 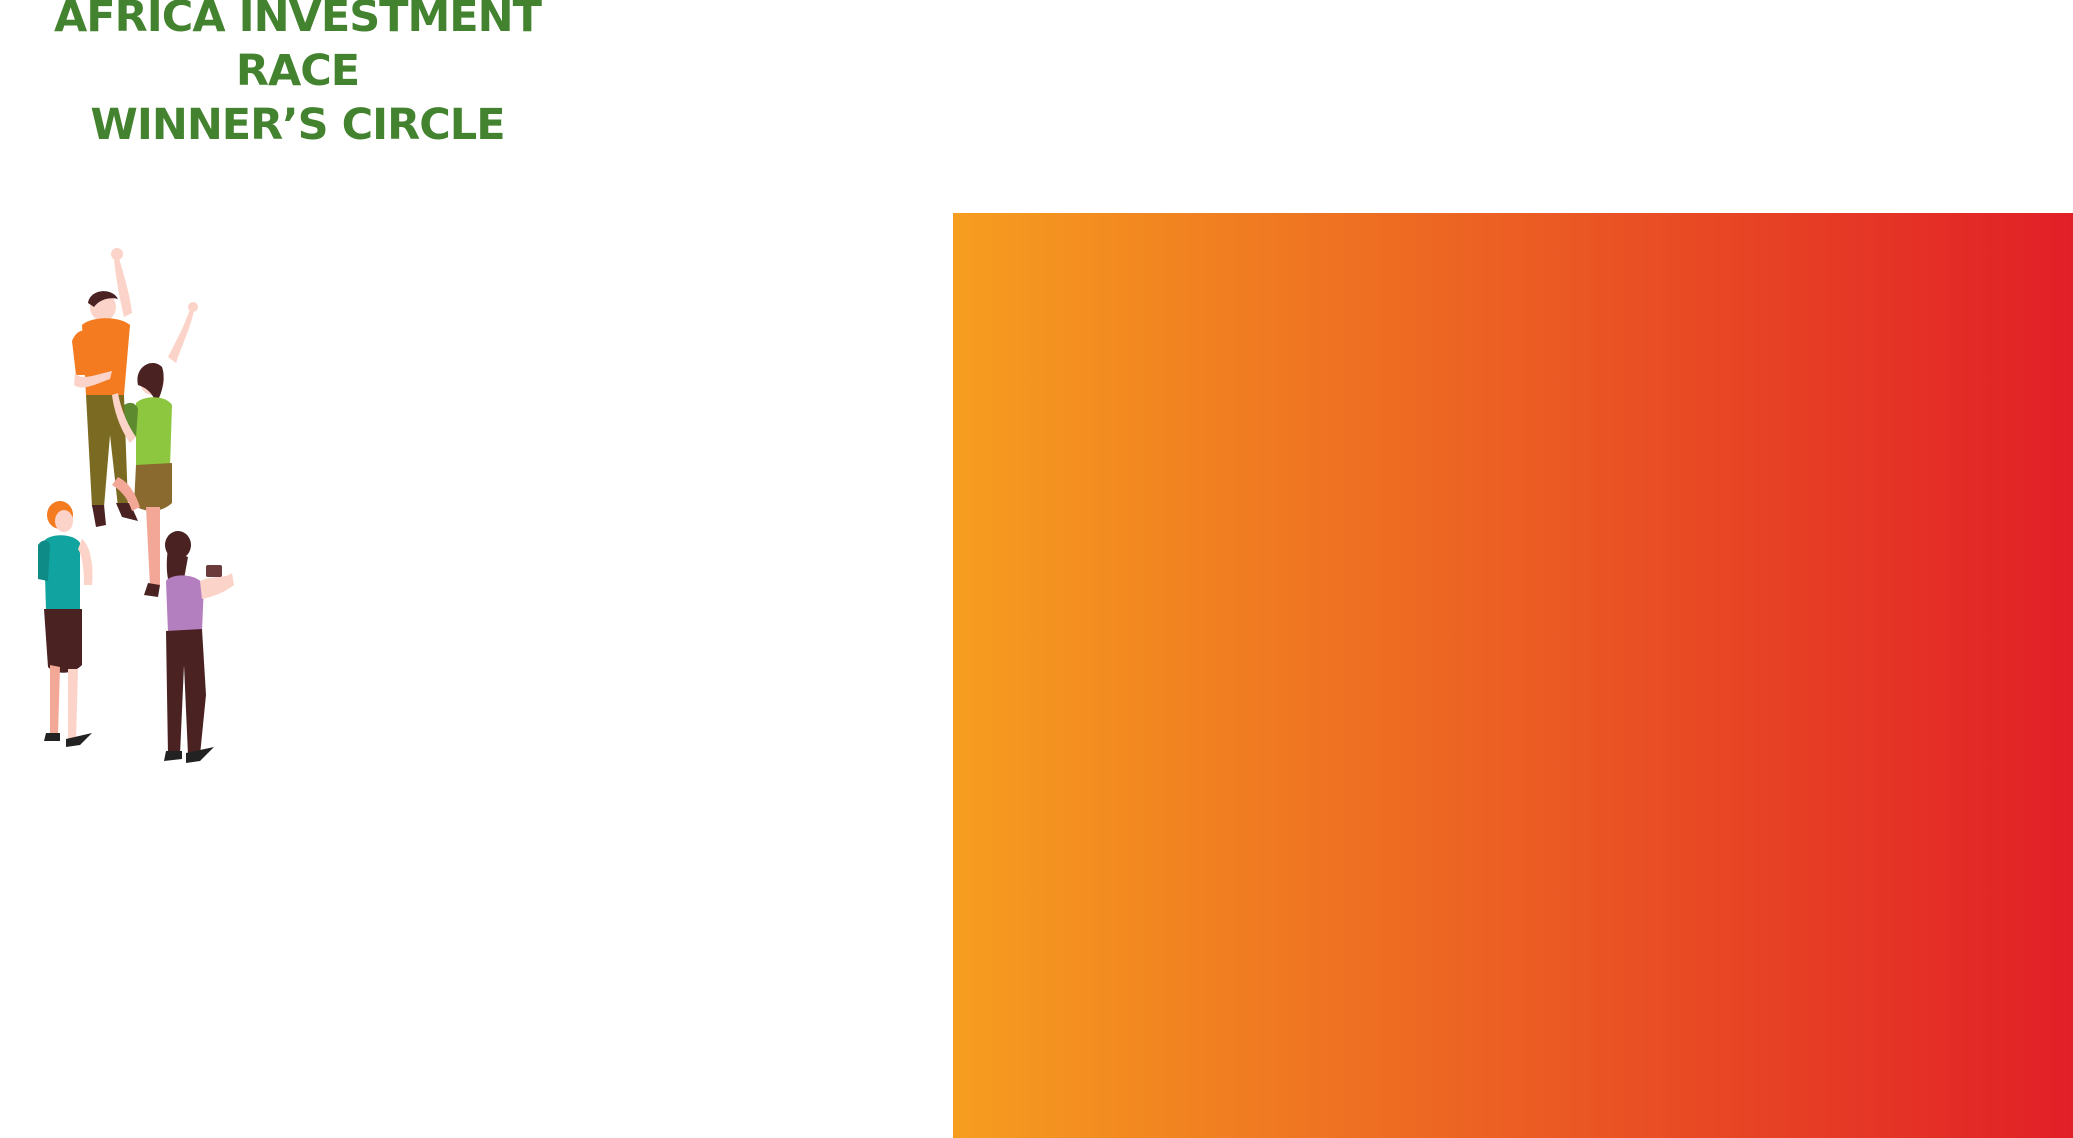 I want to click on woman-purple-shirt-figure, so click(x=199, y=647).